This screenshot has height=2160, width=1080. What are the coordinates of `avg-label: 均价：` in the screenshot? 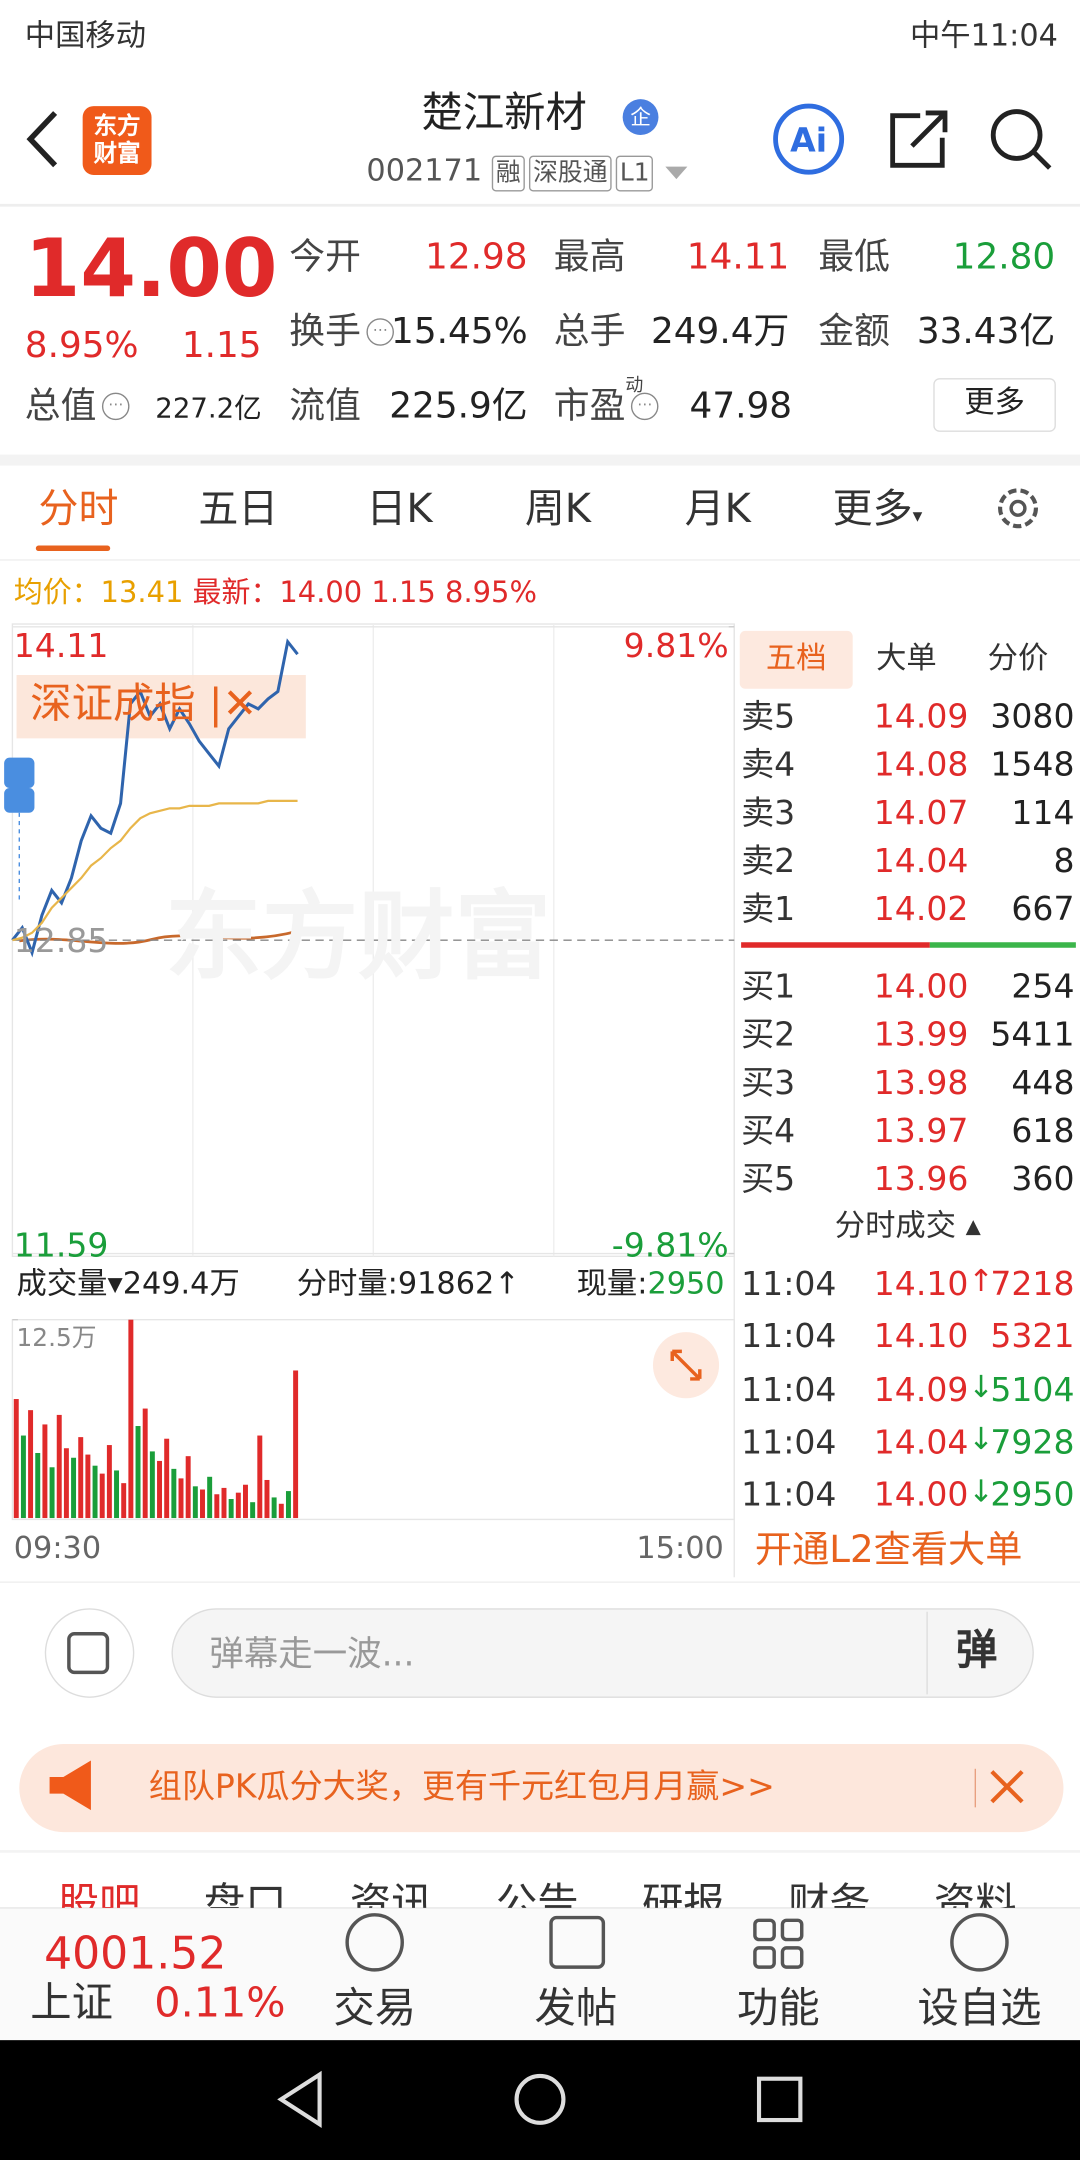 It's located at (57, 592).